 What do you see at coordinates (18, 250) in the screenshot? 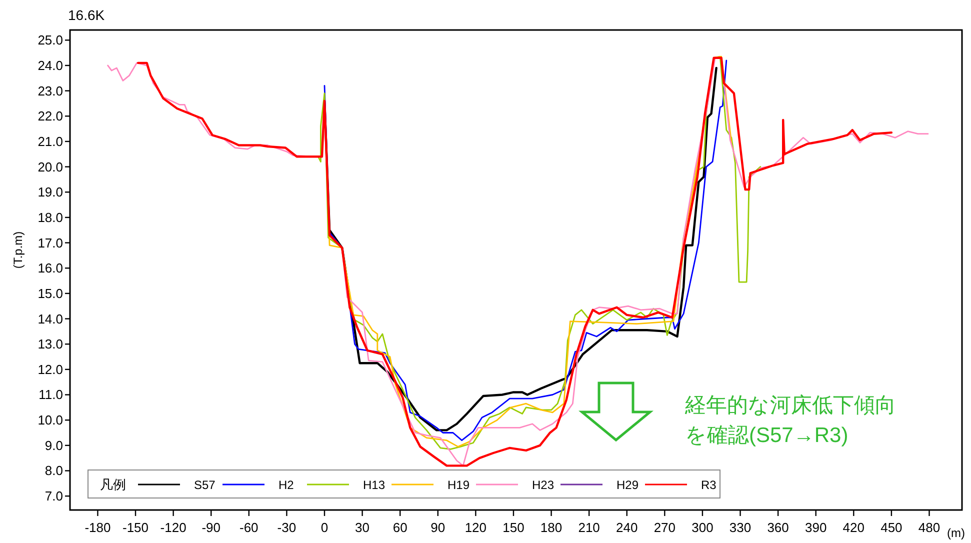
I see `y-axis-title: (T.p.m)` at bounding box center [18, 250].